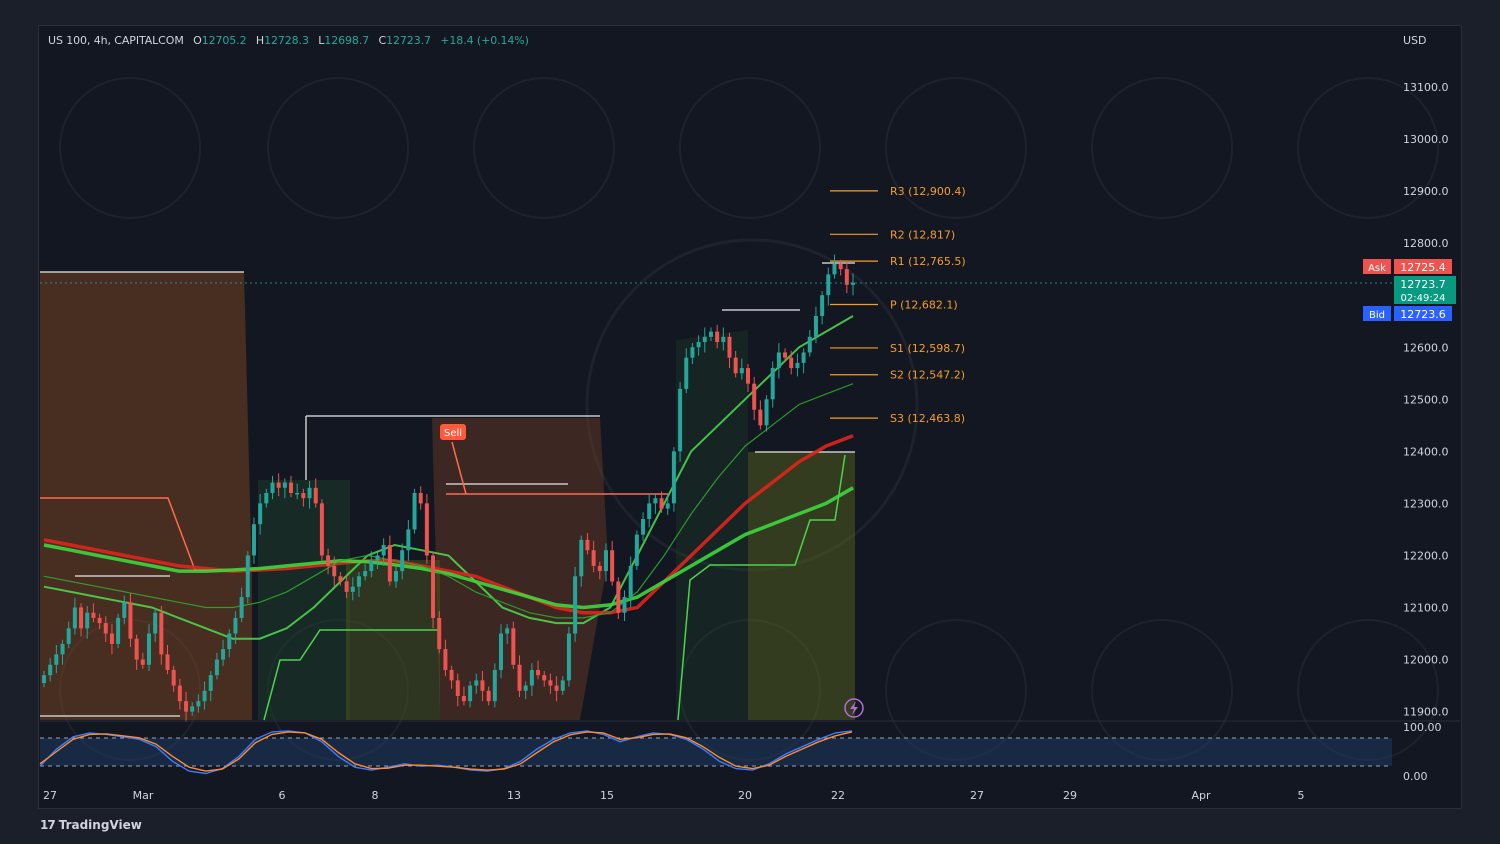 The image size is (1500, 844). What do you see at coordinates (745, 795) in the screenshot?
I see `time-tick-label: 20` at bounding box center [745, 795].